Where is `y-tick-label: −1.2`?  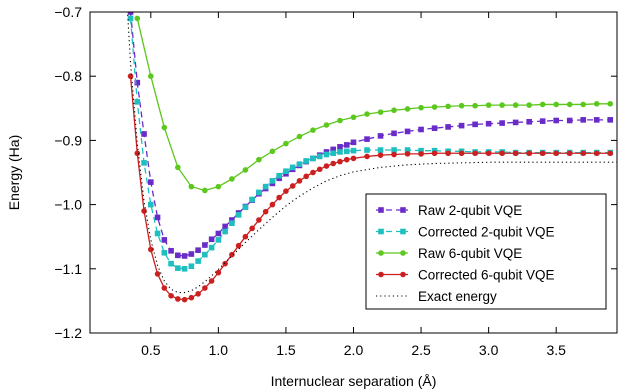
y-tick-label: −1.2 is located at coordinates (68, 333).